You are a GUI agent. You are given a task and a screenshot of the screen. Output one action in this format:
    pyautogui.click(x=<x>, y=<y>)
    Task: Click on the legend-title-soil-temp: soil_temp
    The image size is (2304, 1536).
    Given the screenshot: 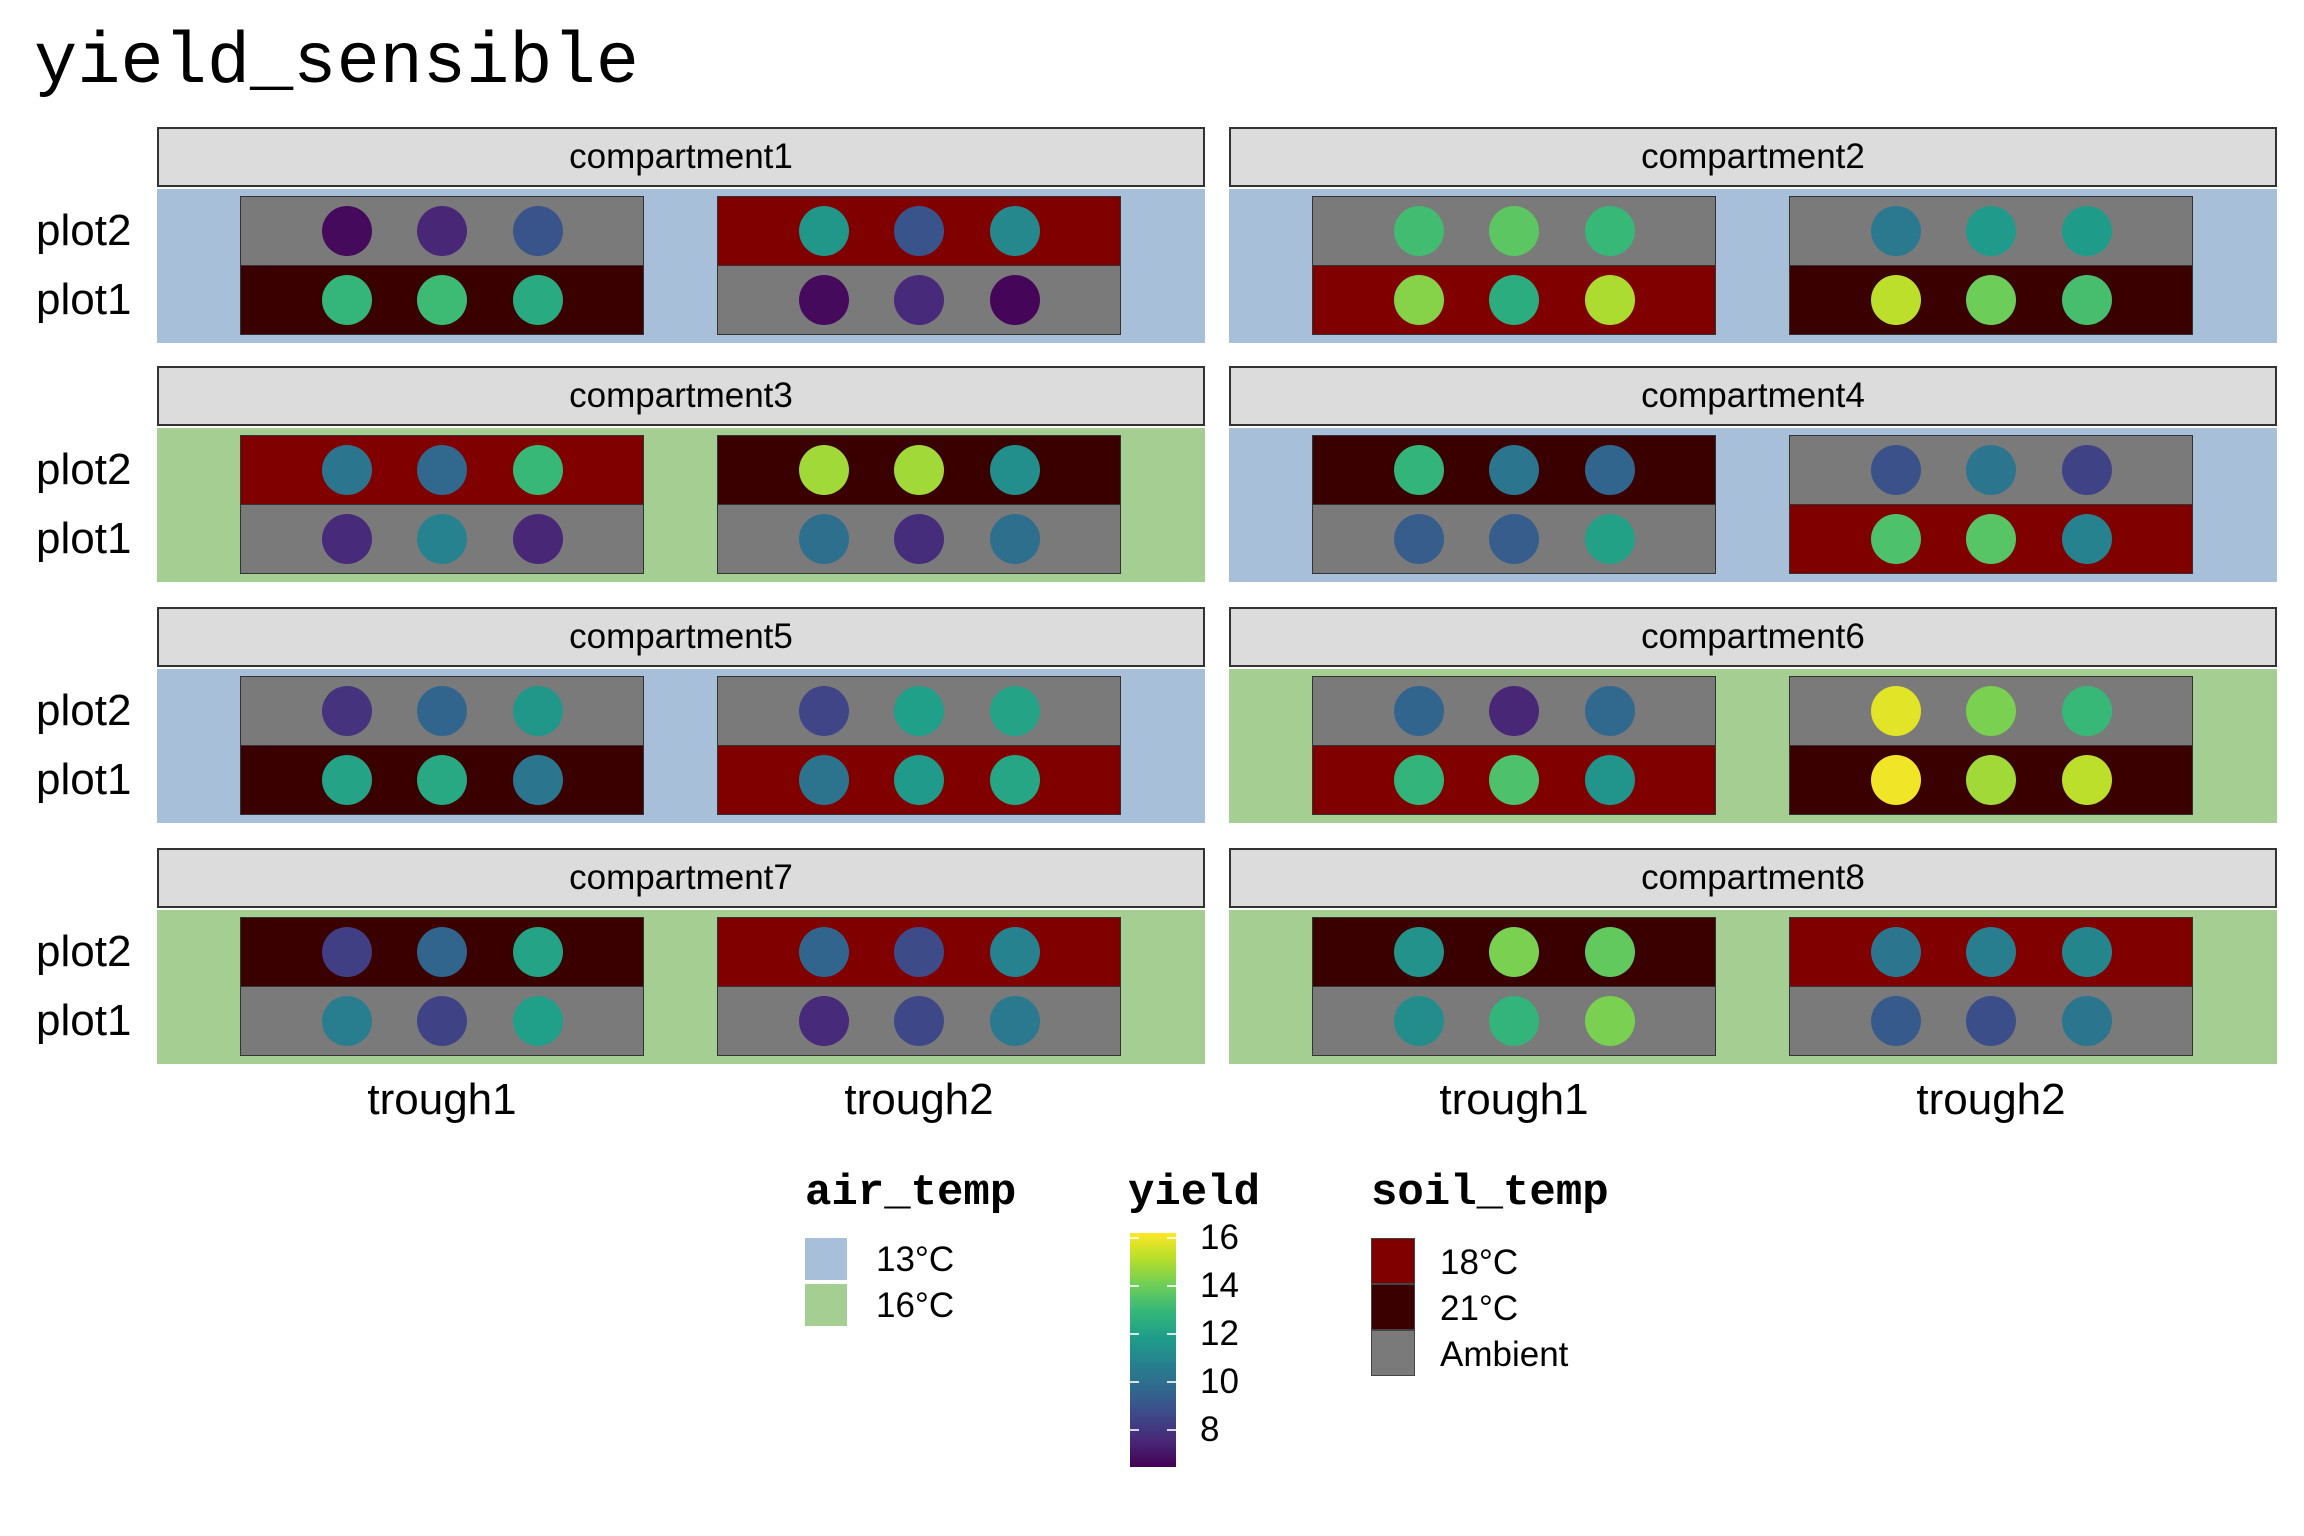 What is the action you would take?
    pyautogui.click(x=1490, y=1193)
    